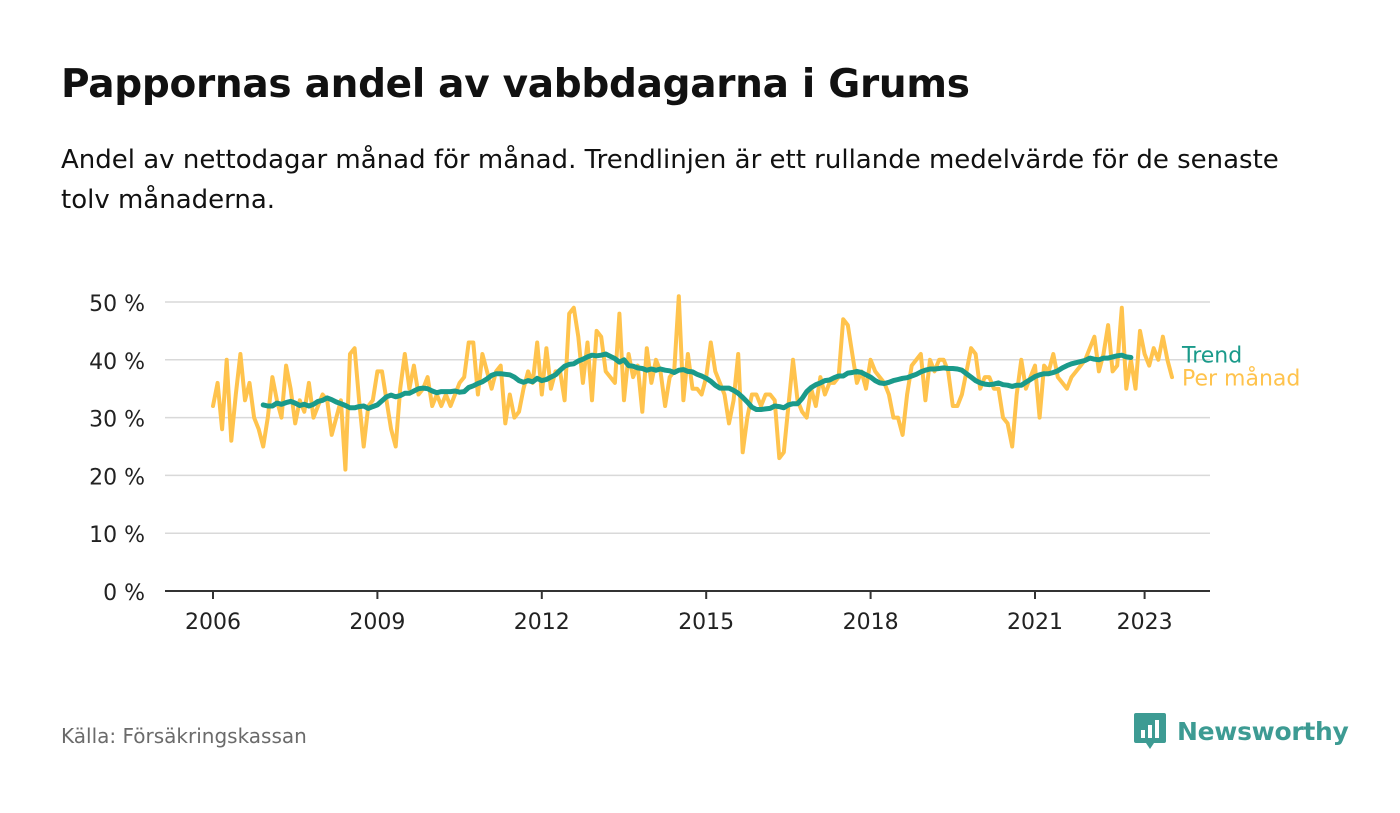  What do you see at coordinates (124, 593) in the screenshot?
I see `y-tick-label: 0 %` at bounding box center [124, 593].